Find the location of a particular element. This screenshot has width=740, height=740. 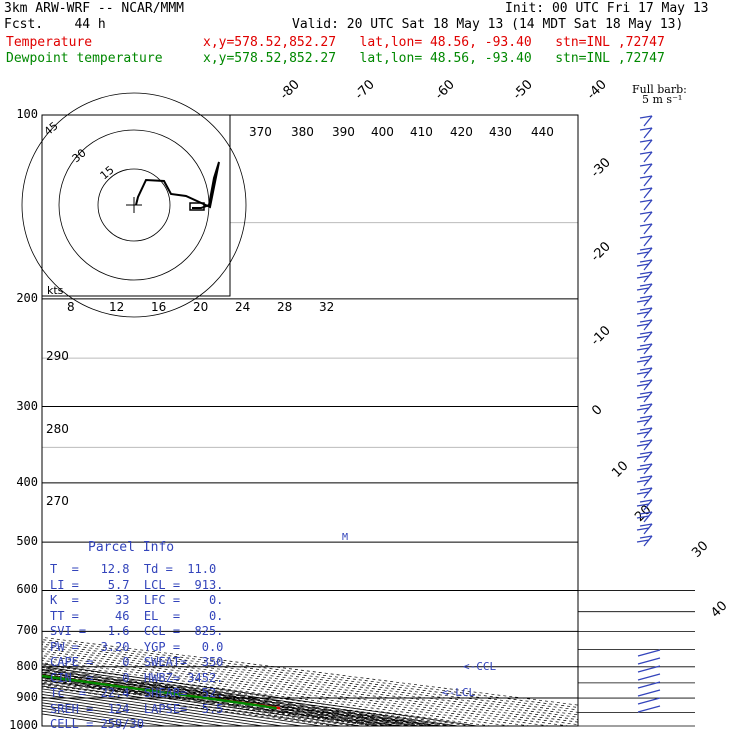

barb-legend-value: 5 m s⁻¹ is located at coordinates (662, 99).